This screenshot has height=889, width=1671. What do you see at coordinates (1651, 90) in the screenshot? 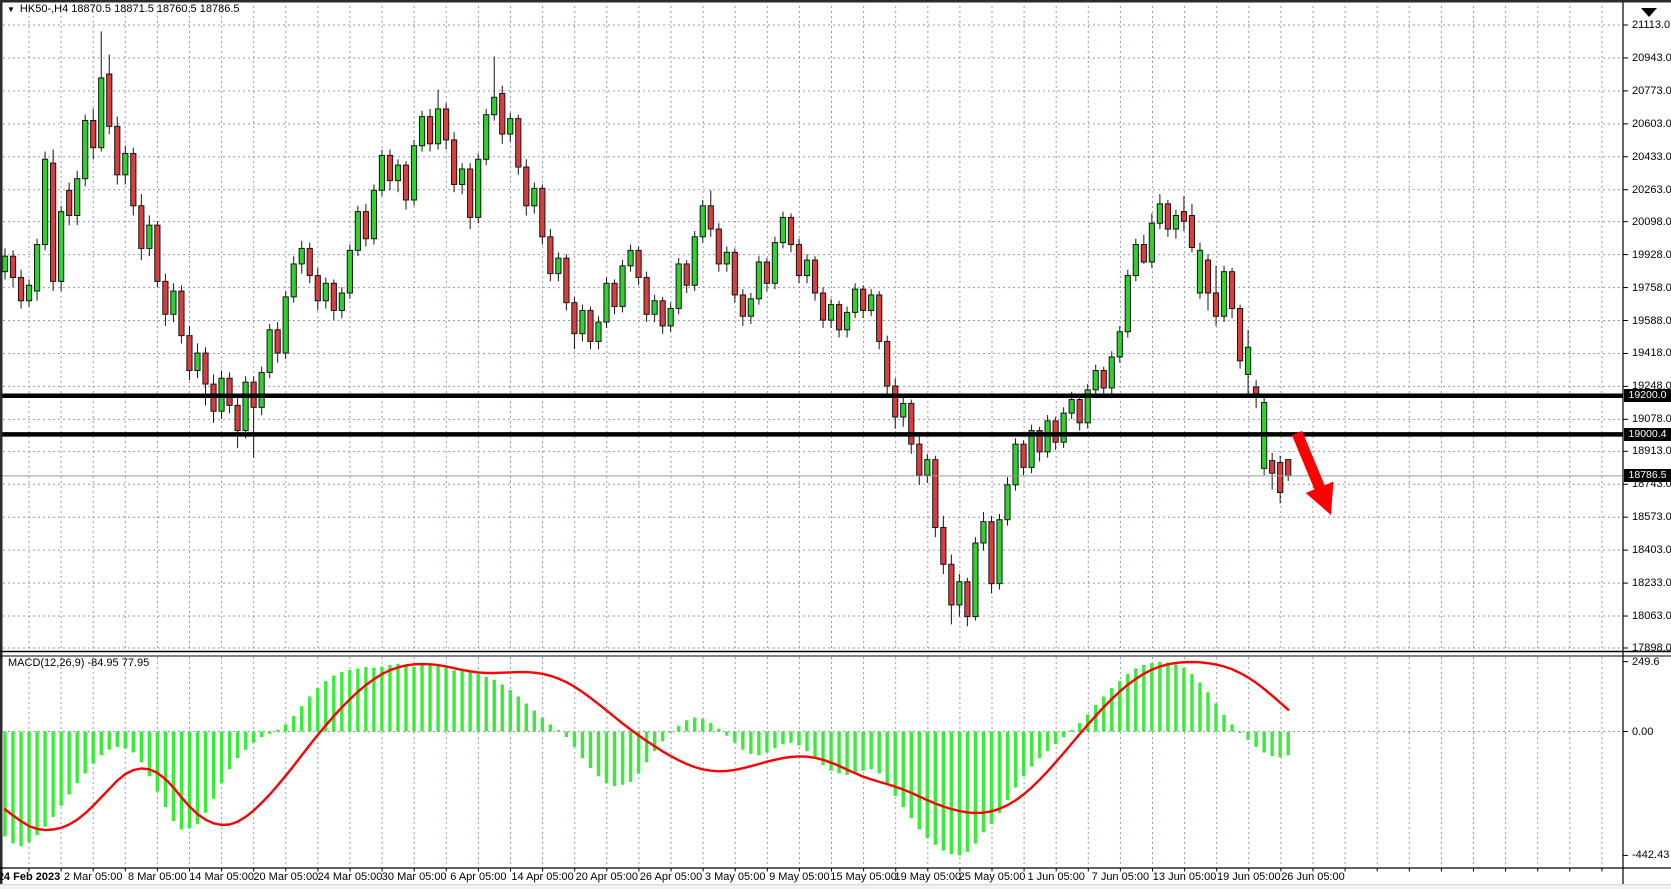
I see `price-tick-label: 20773.0` at bounding box center [1651, 90].